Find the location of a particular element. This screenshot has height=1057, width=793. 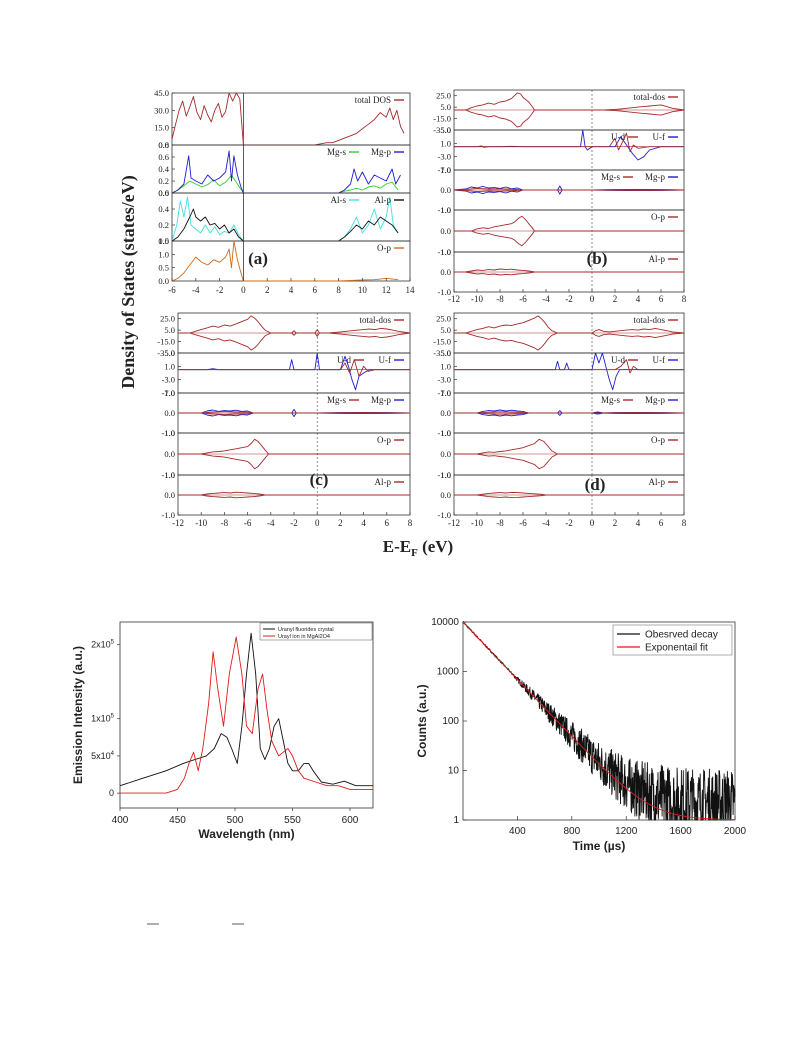

panel-label: (b) is located at coordinates (597, 258).